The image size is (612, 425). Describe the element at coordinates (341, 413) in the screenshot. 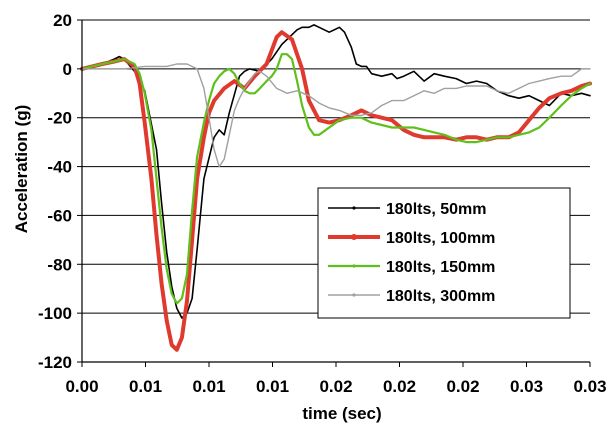

I see `x-axis-title: time (sec)` at that location.